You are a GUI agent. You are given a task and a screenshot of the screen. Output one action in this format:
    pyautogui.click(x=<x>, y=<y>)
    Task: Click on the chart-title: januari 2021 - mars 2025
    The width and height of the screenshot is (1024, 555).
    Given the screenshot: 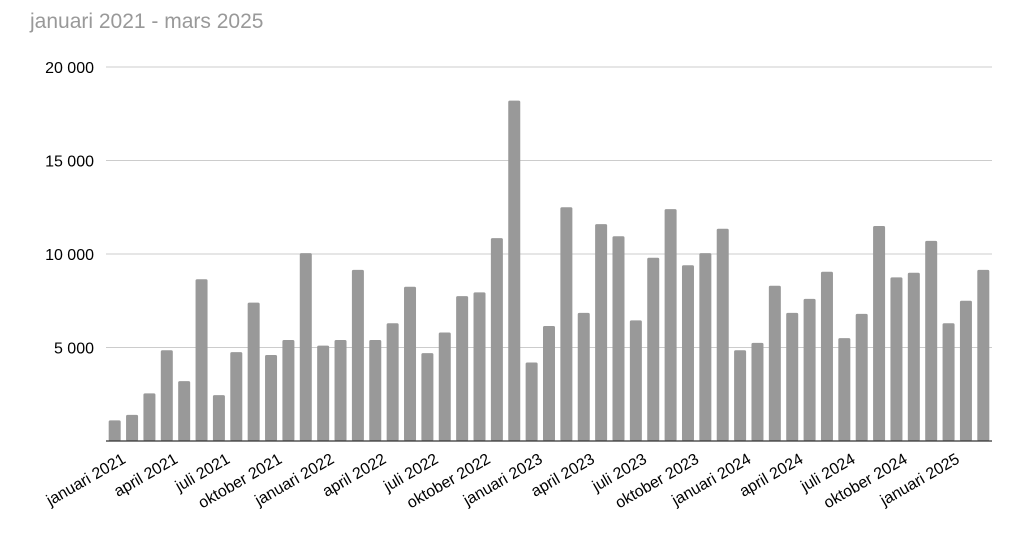 What is the action you would take?
    pyautogui.click(x=146, y=21)
    